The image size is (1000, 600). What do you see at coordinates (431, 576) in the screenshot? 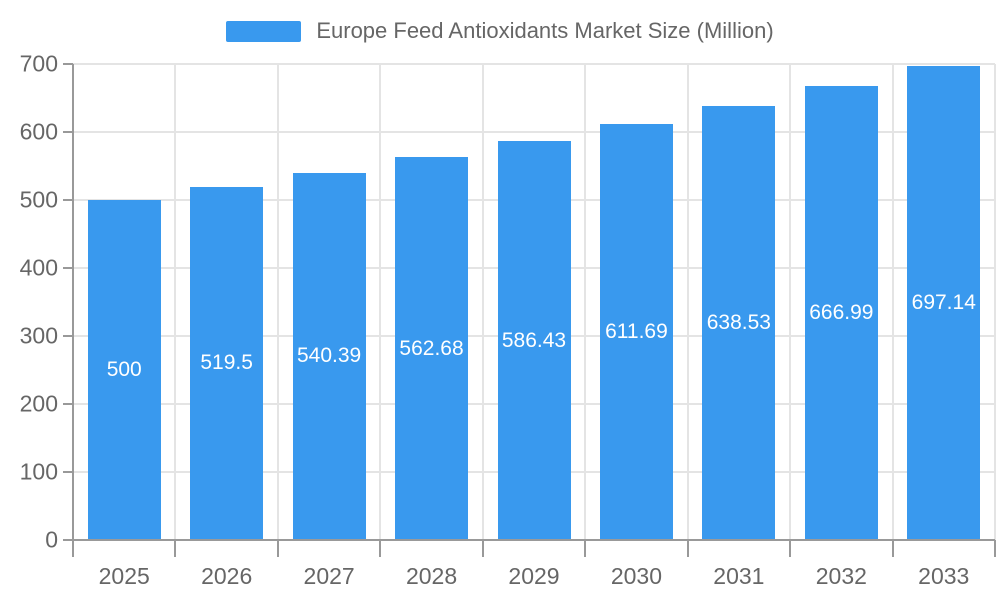
I see `x-tick-label: 2028` at bounding box center [431, 576].